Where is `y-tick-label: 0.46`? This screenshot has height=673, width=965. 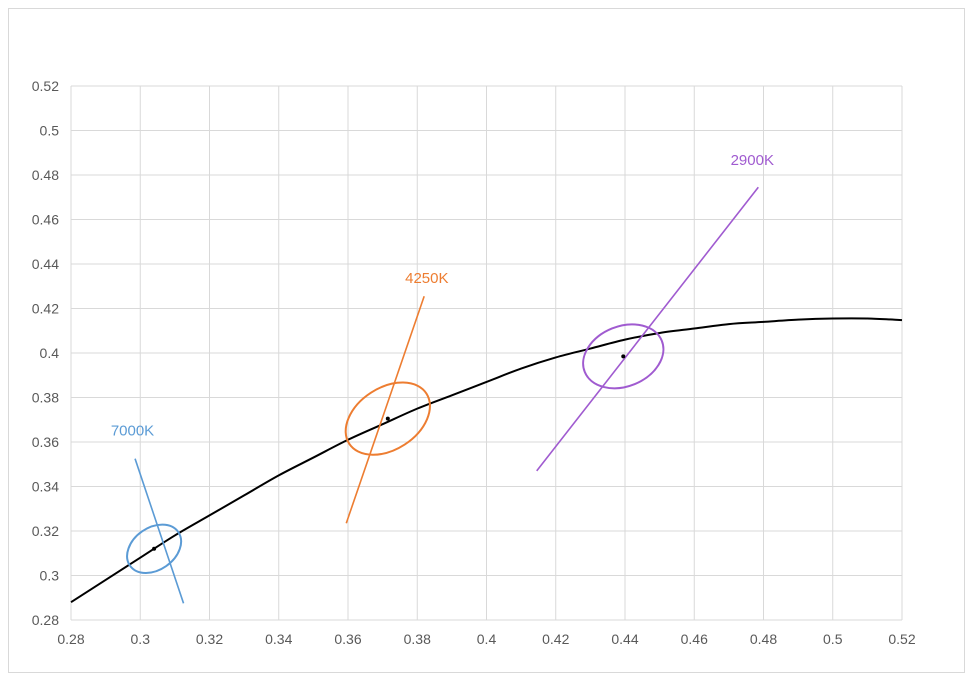 y-tick-label: 0.46 is located at coordinates (45, 220).